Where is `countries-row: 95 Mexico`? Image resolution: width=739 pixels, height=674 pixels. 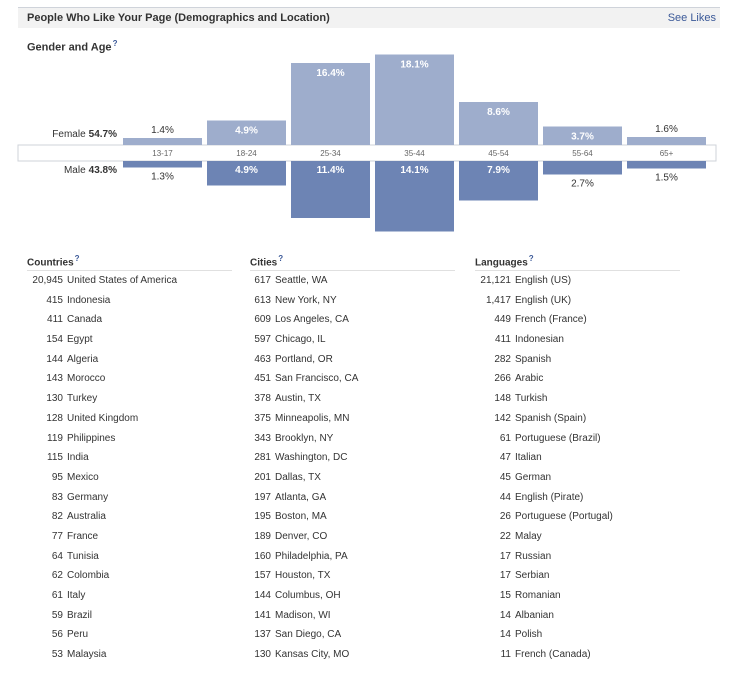
countries-row: 95 Mexico is located at coordinates (129, 478).